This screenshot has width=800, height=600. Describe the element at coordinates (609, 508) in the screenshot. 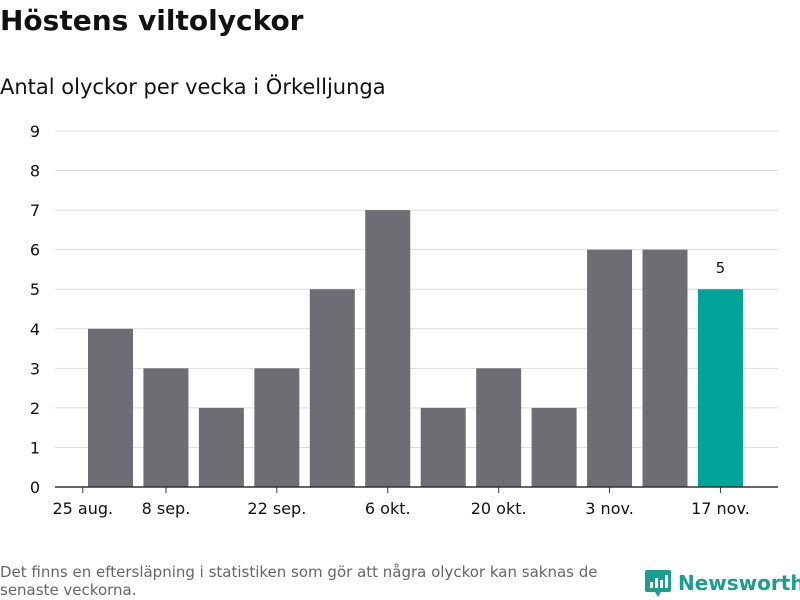

I see `x-tick-label-5: 3 nov.` at that location.